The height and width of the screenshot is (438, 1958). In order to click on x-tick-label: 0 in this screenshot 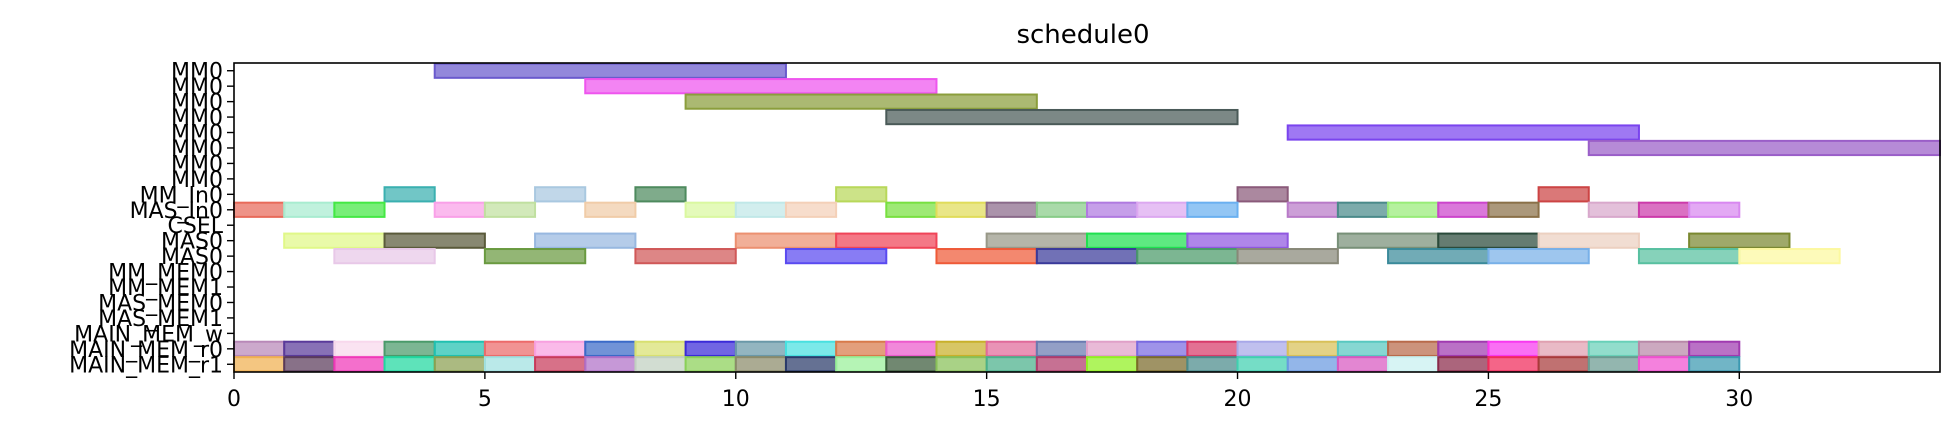, I will do `click(234, 399)`.